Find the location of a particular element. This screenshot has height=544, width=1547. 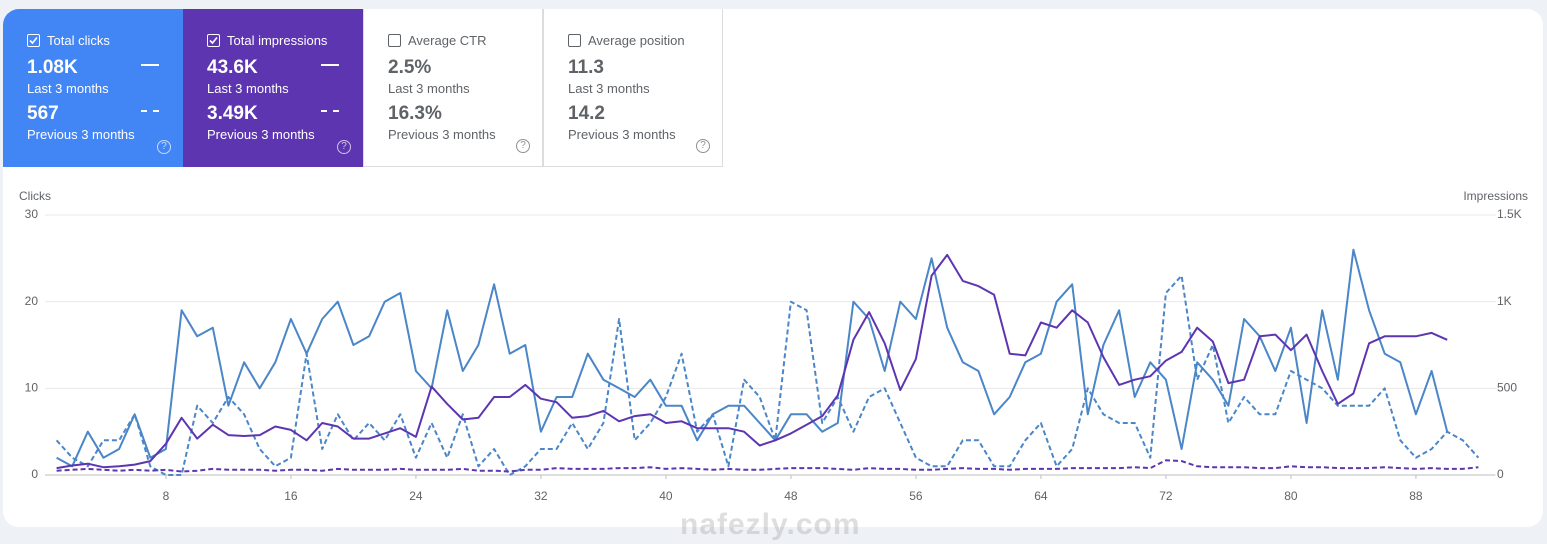

metric-value: 11.3 is located at coordinates (586, 67).